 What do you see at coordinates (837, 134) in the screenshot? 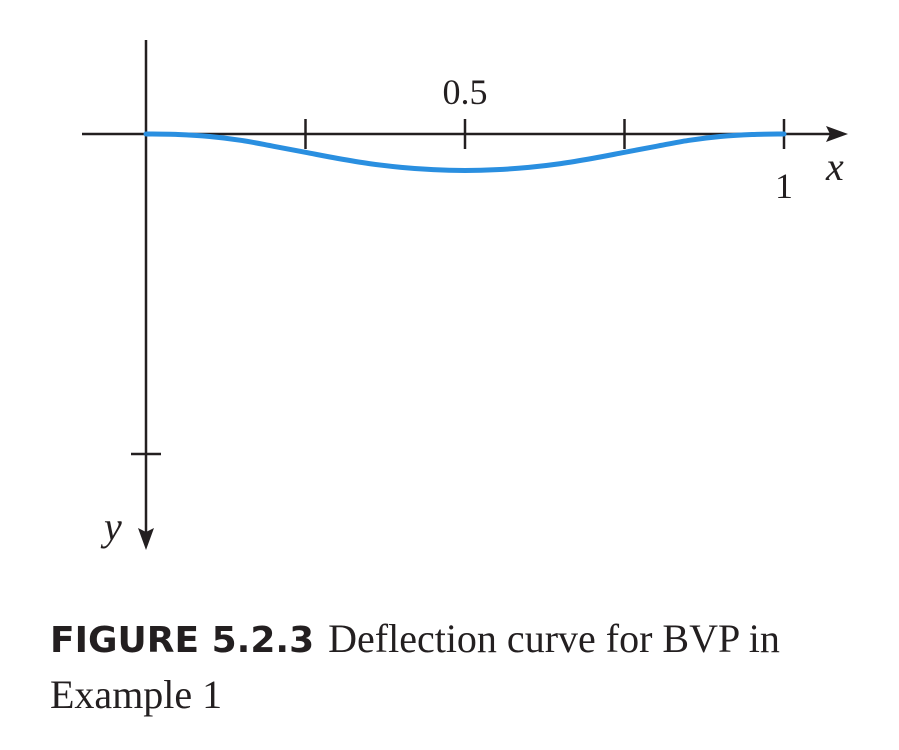
I see `x-axis-arrowhead` at bounding box center [837, 134].